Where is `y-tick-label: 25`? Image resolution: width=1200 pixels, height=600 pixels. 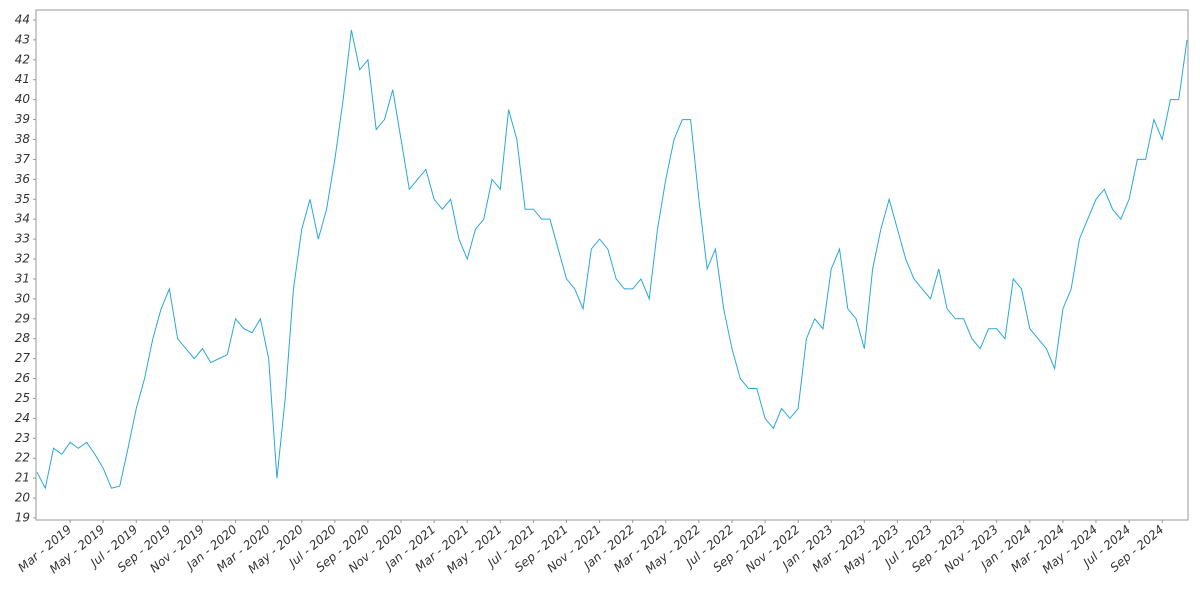 y-tick-label: 25 is located at coordinates (22, 398).